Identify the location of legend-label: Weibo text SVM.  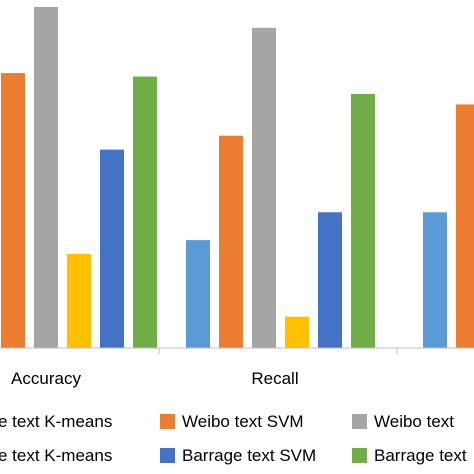
(243, 421).